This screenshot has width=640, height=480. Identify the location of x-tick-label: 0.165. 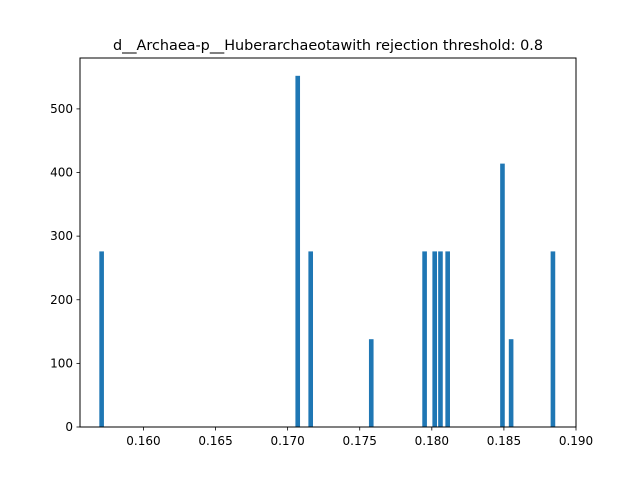
(215, 441).